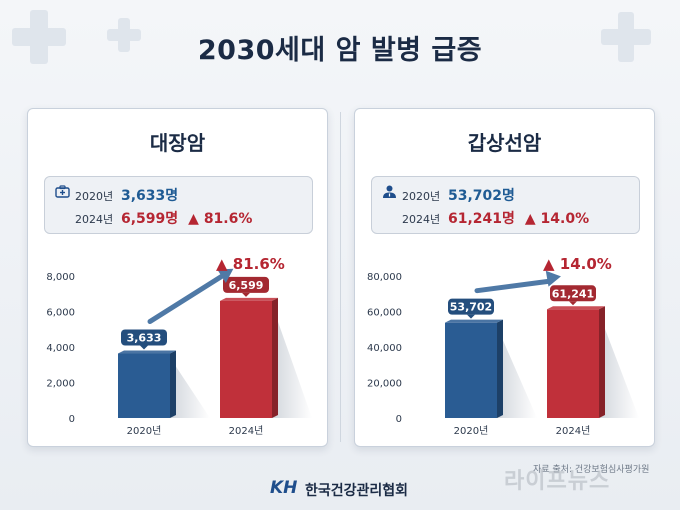 Image resolution: width=680 pixels, height=510 pixels. I want to click on data-label: 6,599, so click(246, 285).